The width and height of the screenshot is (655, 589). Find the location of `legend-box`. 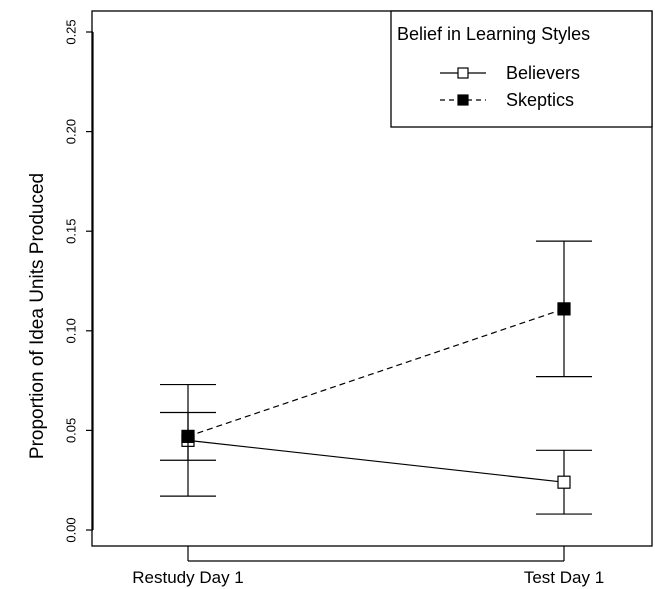

legend-box is located at coordinates (521, 69).